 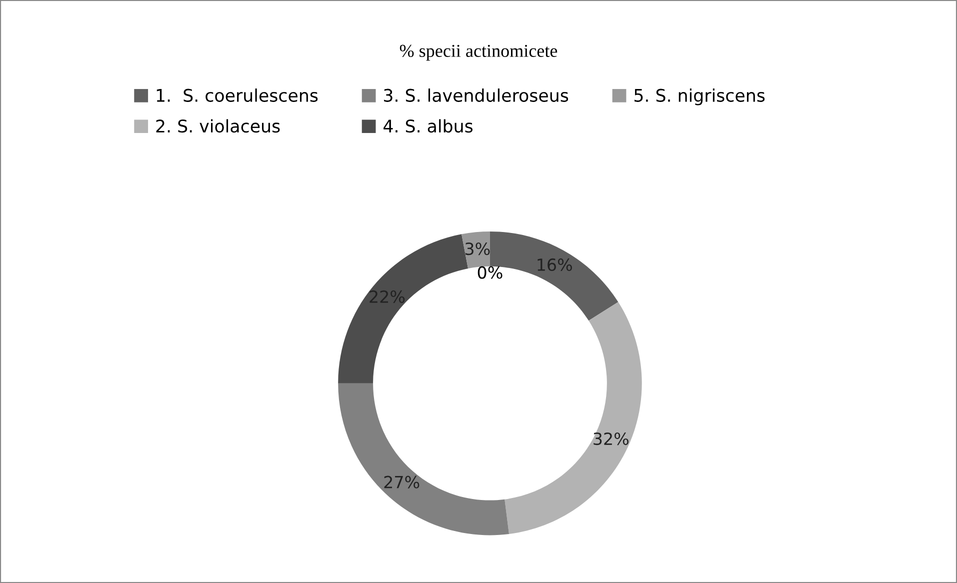 I want to click on legend-label: 3. S. lavenduleroseus, so click(x=476, y=95).